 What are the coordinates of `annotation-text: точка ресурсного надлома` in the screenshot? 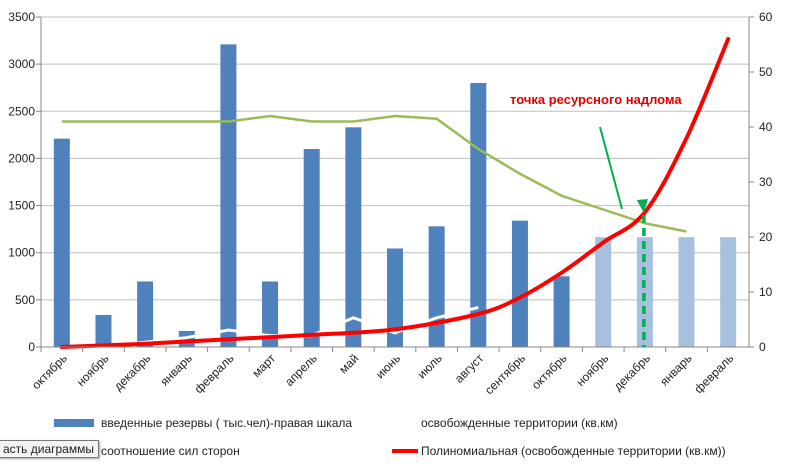 It's located at (596, 99).